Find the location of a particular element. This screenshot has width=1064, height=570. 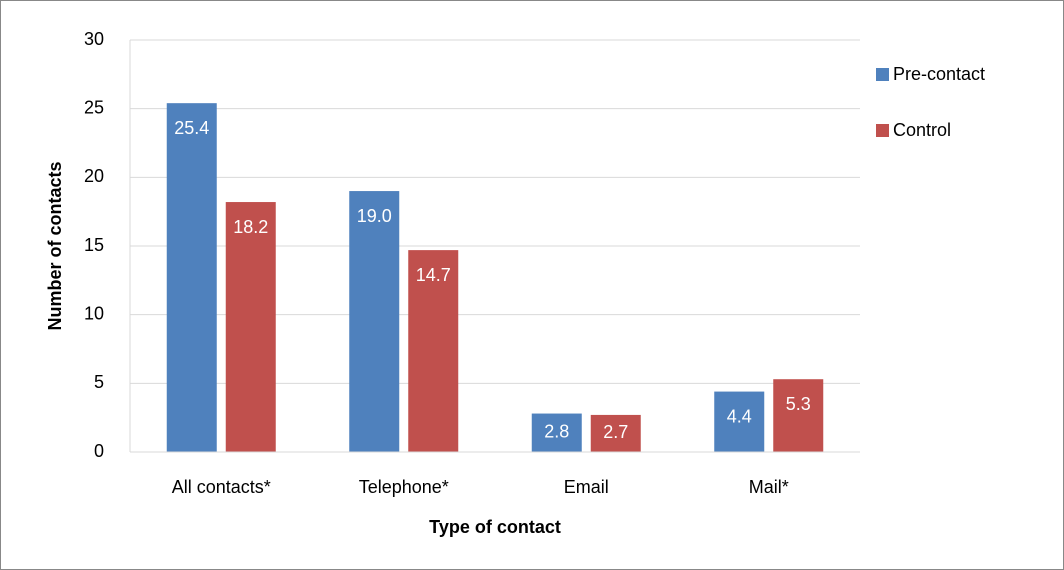

data-label: 14.7 is located at coordinates (433, 275).